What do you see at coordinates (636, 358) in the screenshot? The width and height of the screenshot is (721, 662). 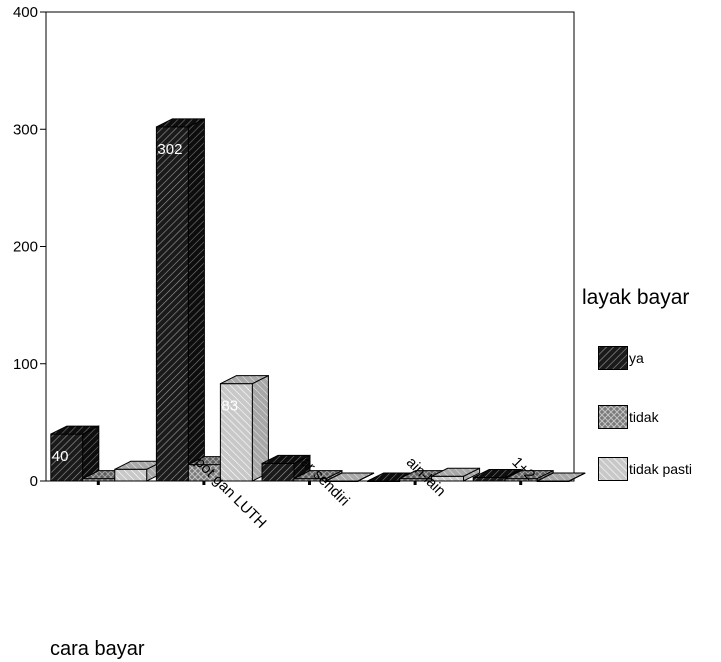 I see `legend-label-ya: ya` at bounding box center [636, 358].